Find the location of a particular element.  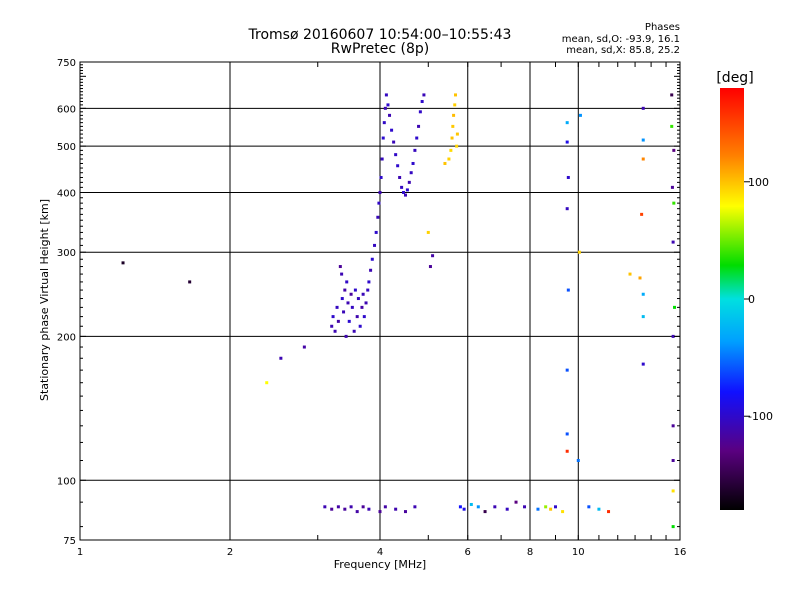

phase-line-x: mean, sd,X: 85.8, 25.2 is located at coordinates (623, 50).